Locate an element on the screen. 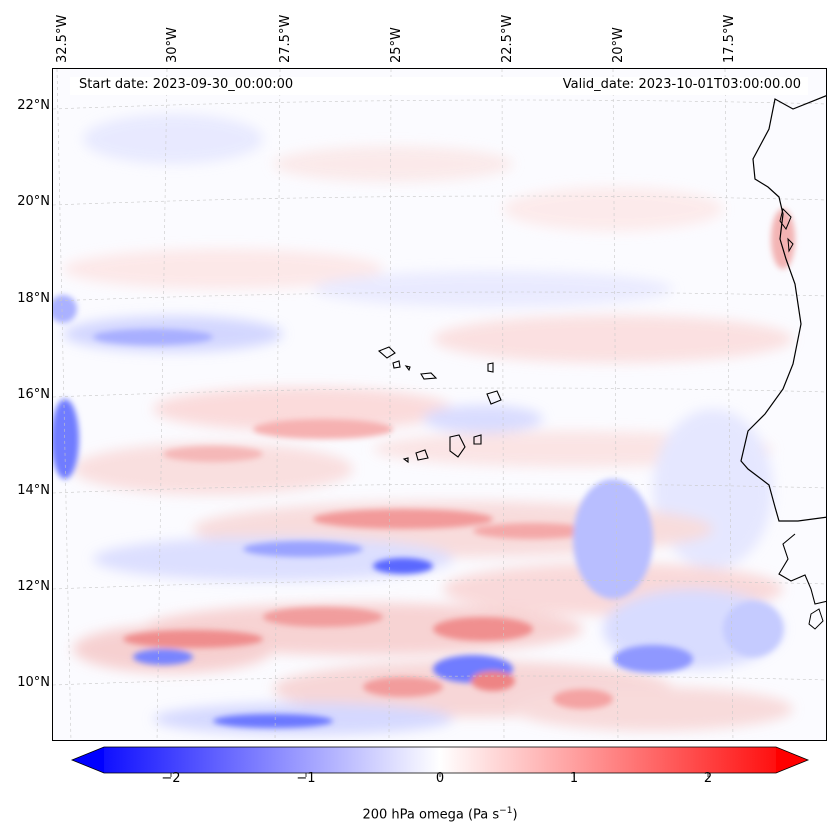 This screenshot has height=839, width=837. lon-label-20w: 20°W is located at coordinates (618, 45).